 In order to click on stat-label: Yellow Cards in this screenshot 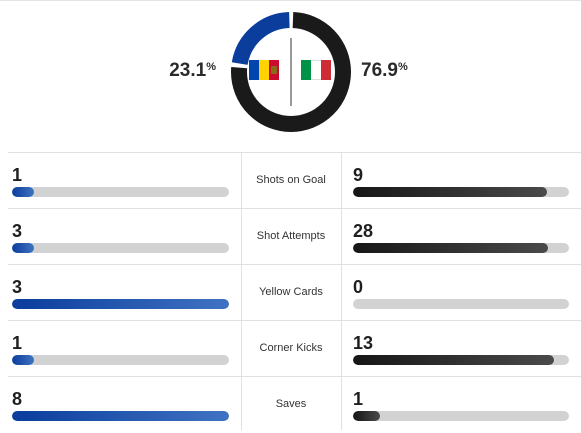, I will do `click(291, 292)`.